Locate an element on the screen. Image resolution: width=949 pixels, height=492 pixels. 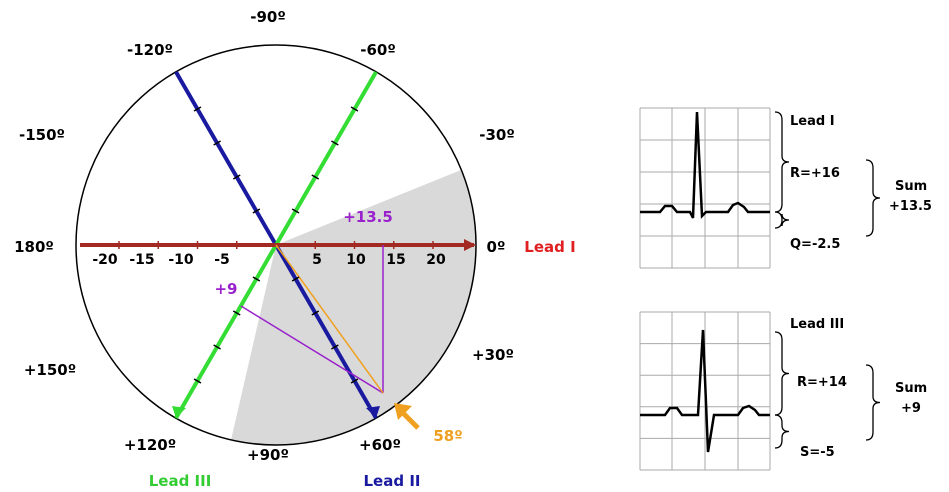
wave-label: S=-5 is located at coordinates (817, 452).